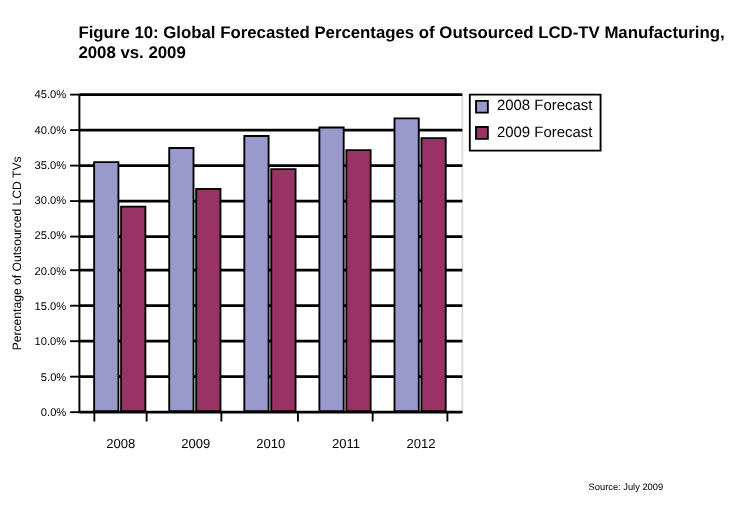 The width and height of the screenshot is (736, 530). What do you see at coordinates (545, 131) in the screenshot?
I see `legend-label: 2009 Forecast` at bounding box center [545, 131].